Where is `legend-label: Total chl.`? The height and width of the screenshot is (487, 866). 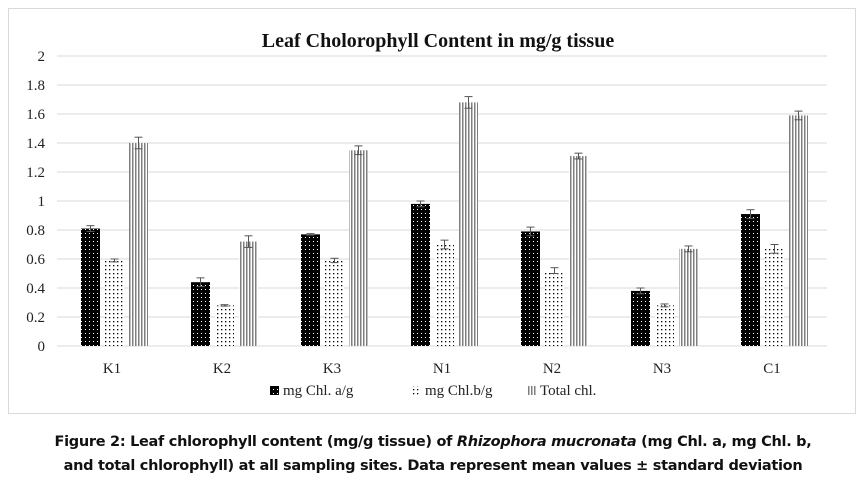 legend-label: Total chl. is located at coordinates (568, 391).